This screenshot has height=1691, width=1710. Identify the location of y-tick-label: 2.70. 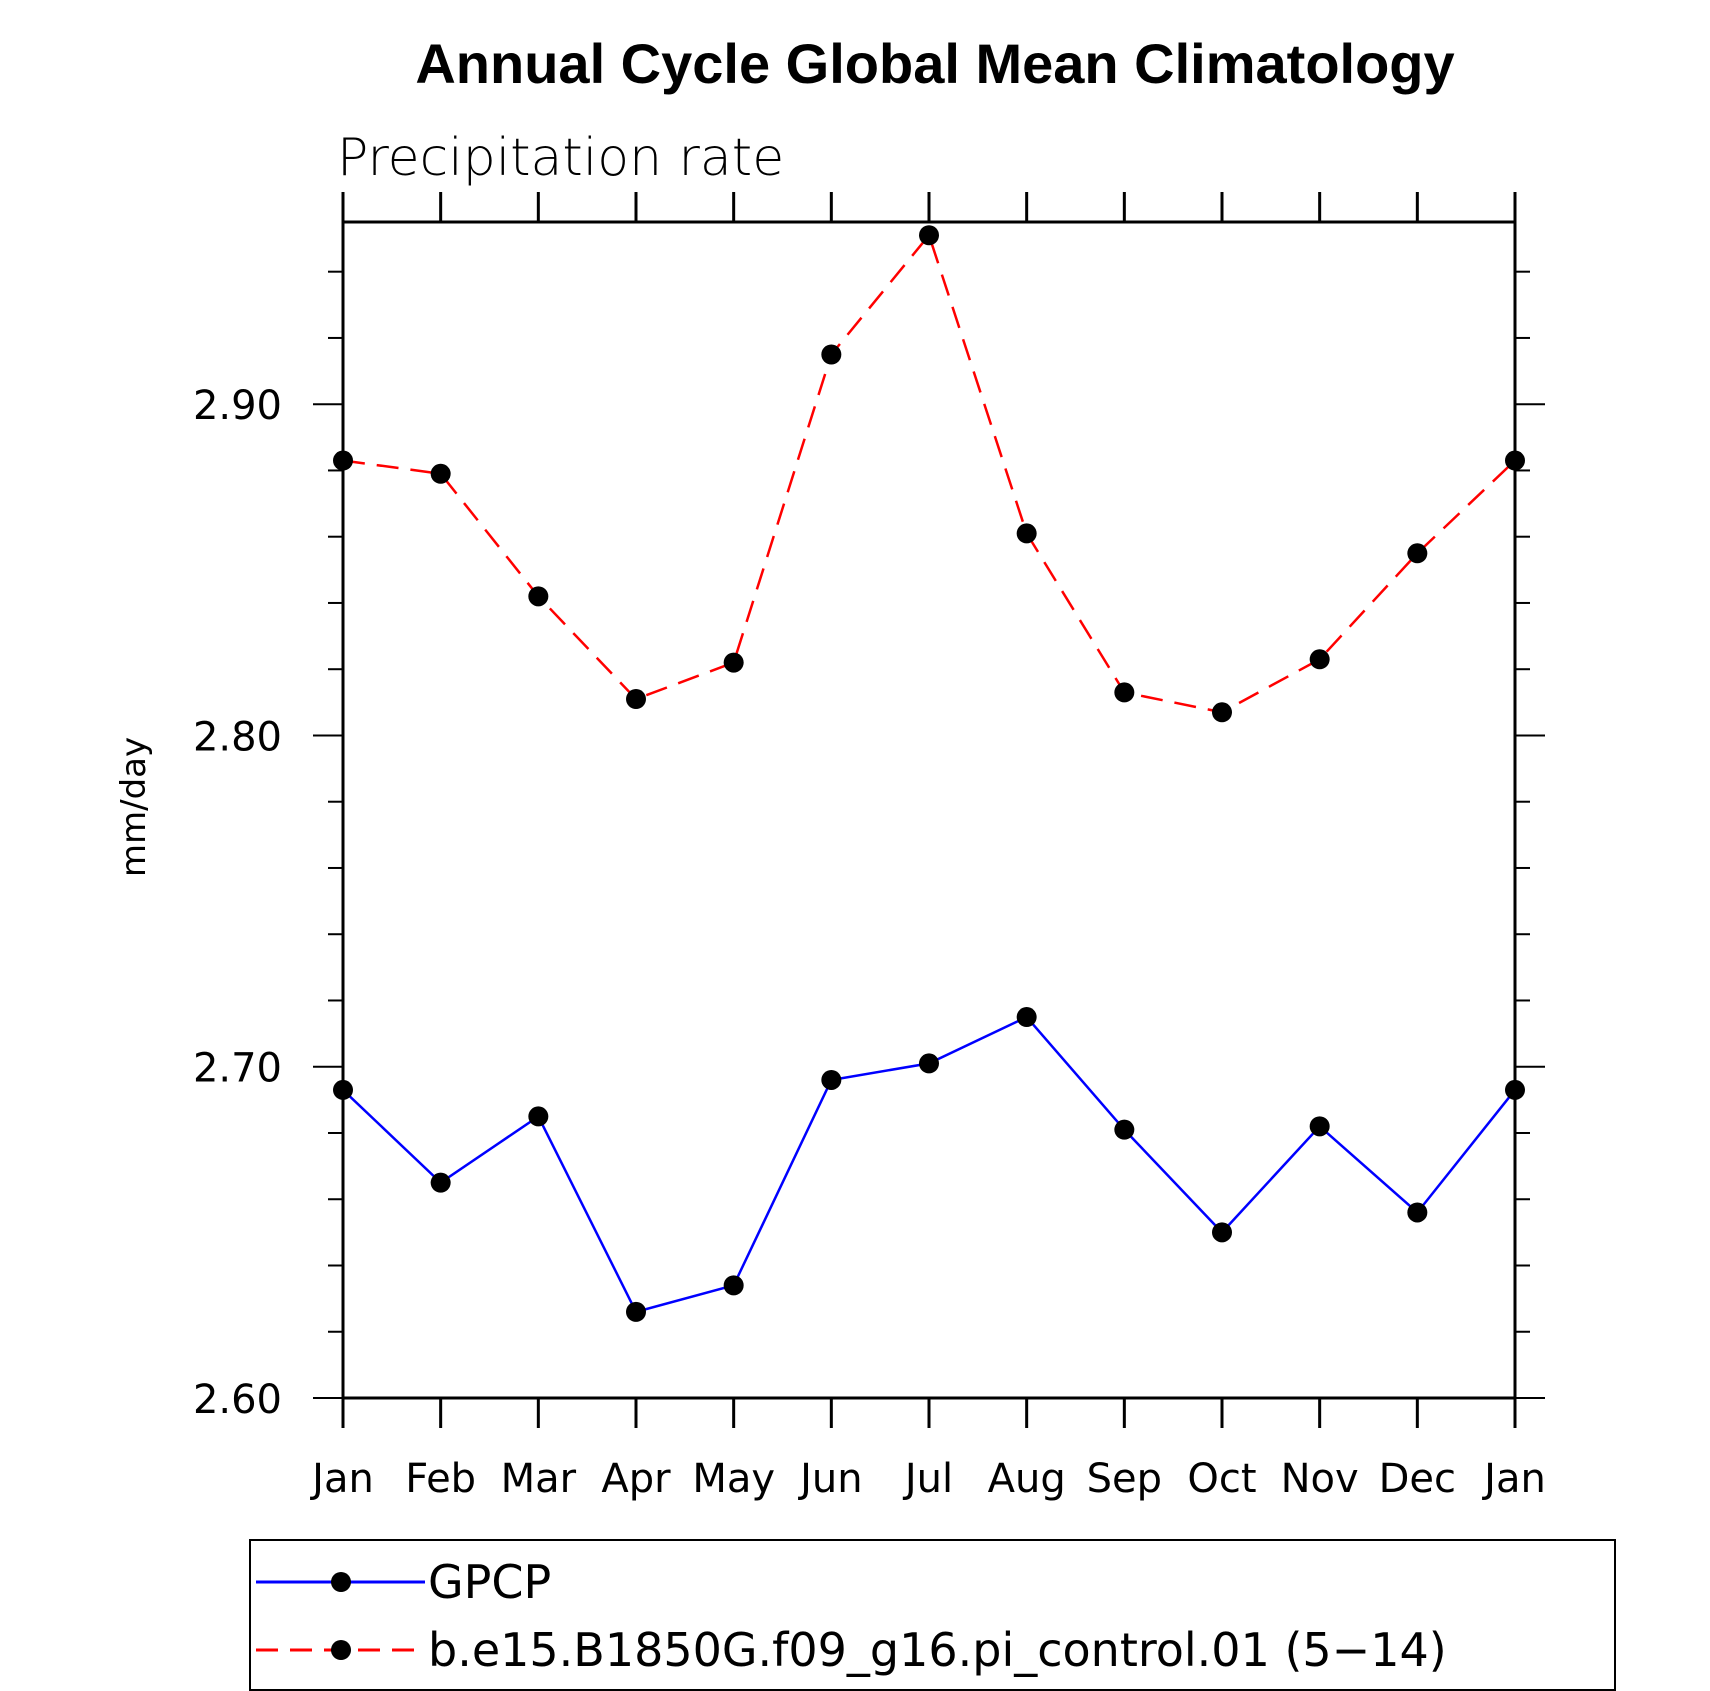
(237, 1069).